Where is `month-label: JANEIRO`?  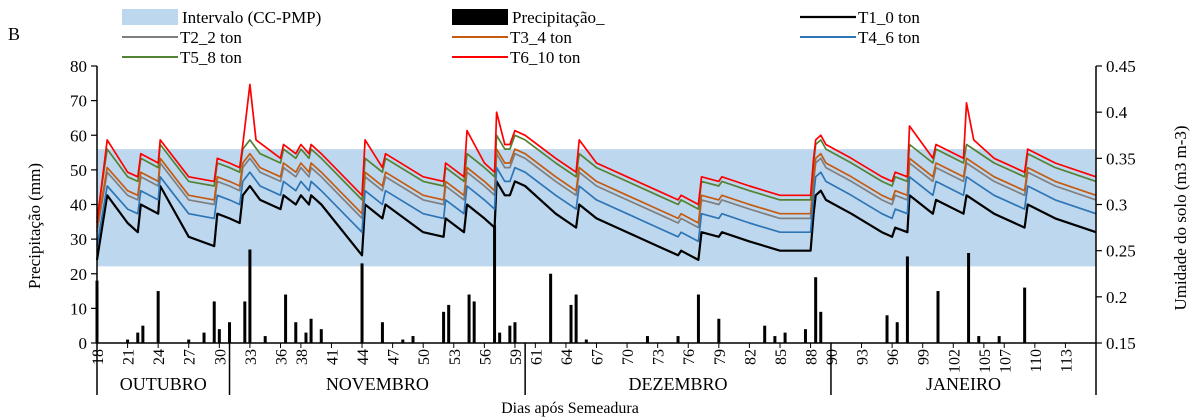
month-label: JANEIRO is located at coordinates (963, 384).